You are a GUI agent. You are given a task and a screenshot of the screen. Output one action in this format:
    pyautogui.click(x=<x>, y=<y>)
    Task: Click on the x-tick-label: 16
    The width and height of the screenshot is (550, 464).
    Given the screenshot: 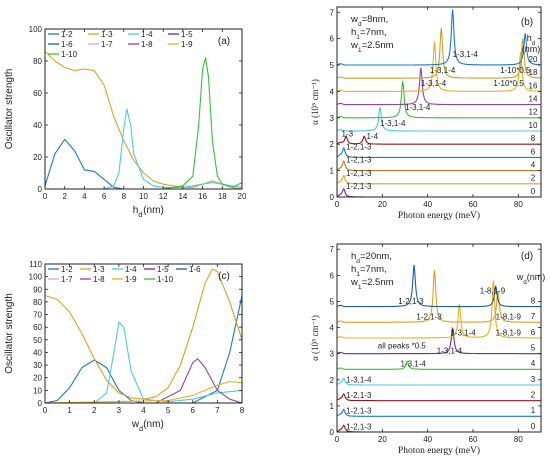 What is the action you would take?
    pyautogui.click(x=202, y=196)
    